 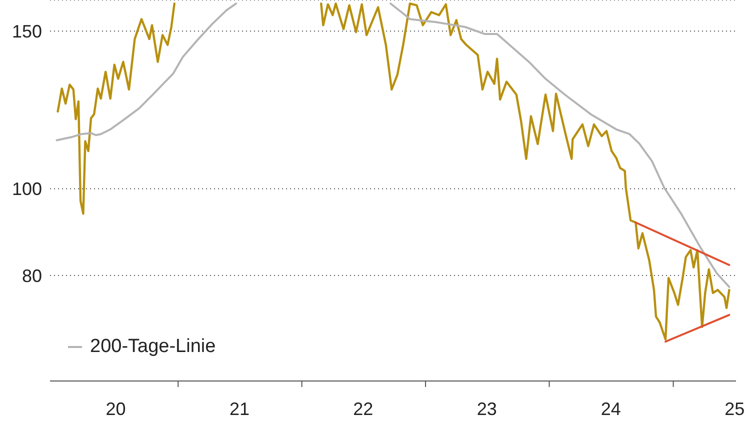 I want to click on x-tick-label: 25, so click(x=734, y=409).